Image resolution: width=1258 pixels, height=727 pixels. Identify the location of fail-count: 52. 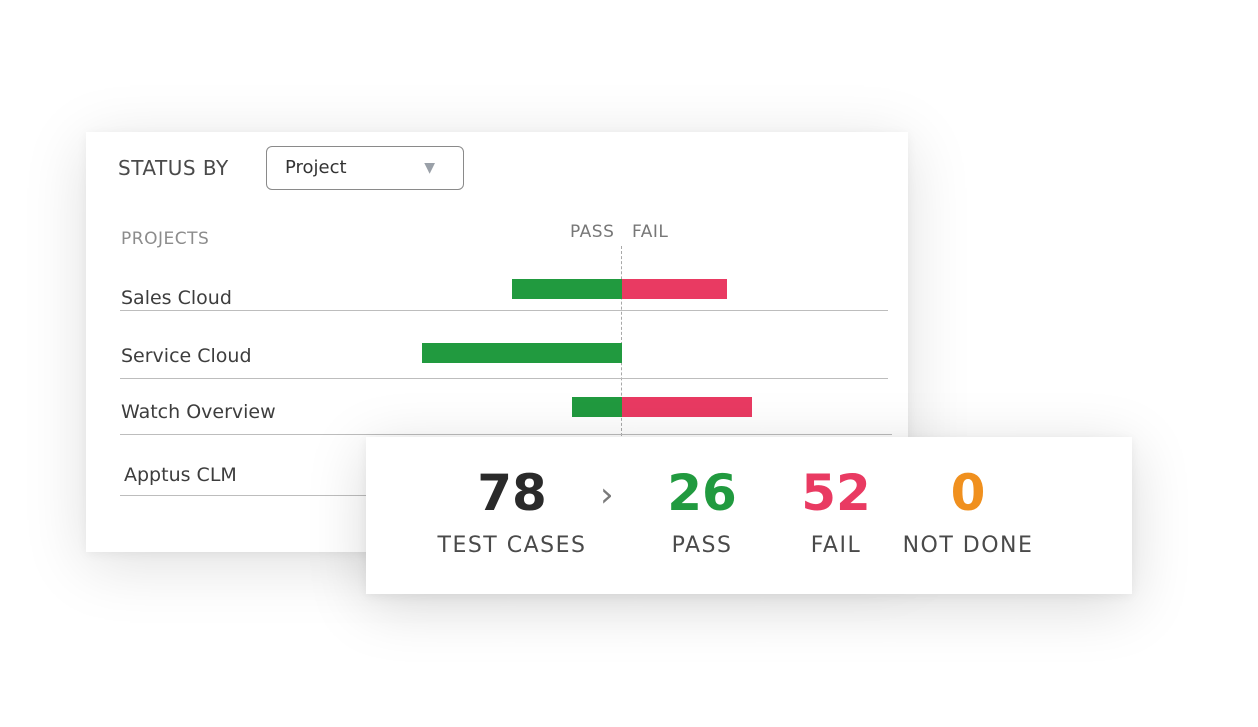
(836, 493).